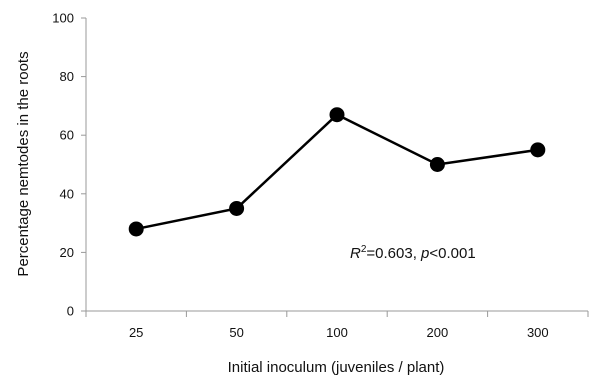 The width and height of the screenshot is (592, 376). Describe the element at coordinates (67, 76) in the screenshot. I see `y-tick-label: 80` at that location.